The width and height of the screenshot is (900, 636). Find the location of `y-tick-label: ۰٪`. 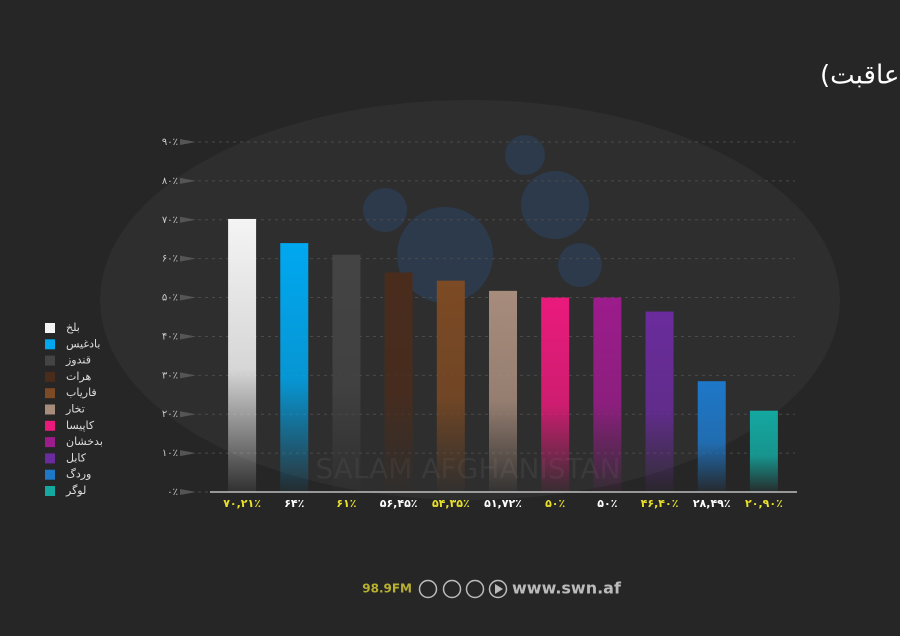

y-tick-label: ۰٪ is located at coordinates (172, 492).